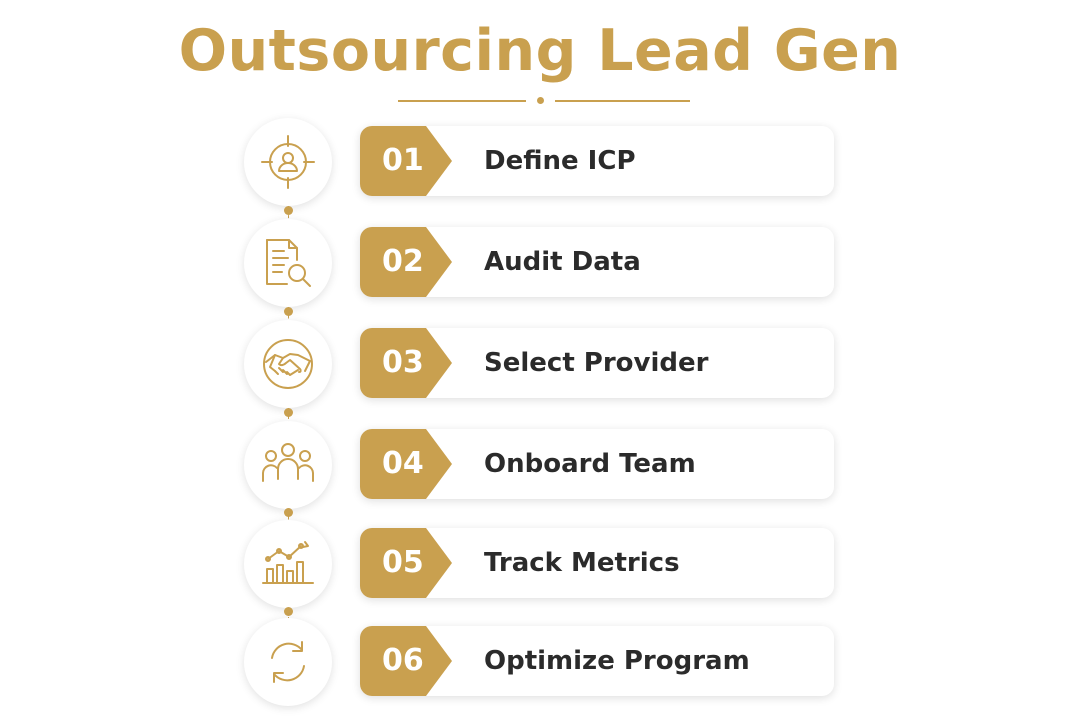 The image size is (1080, 720). Describe the element at coordinates (406, 363) in the screenshot. I see `step-number: 03` at that location.